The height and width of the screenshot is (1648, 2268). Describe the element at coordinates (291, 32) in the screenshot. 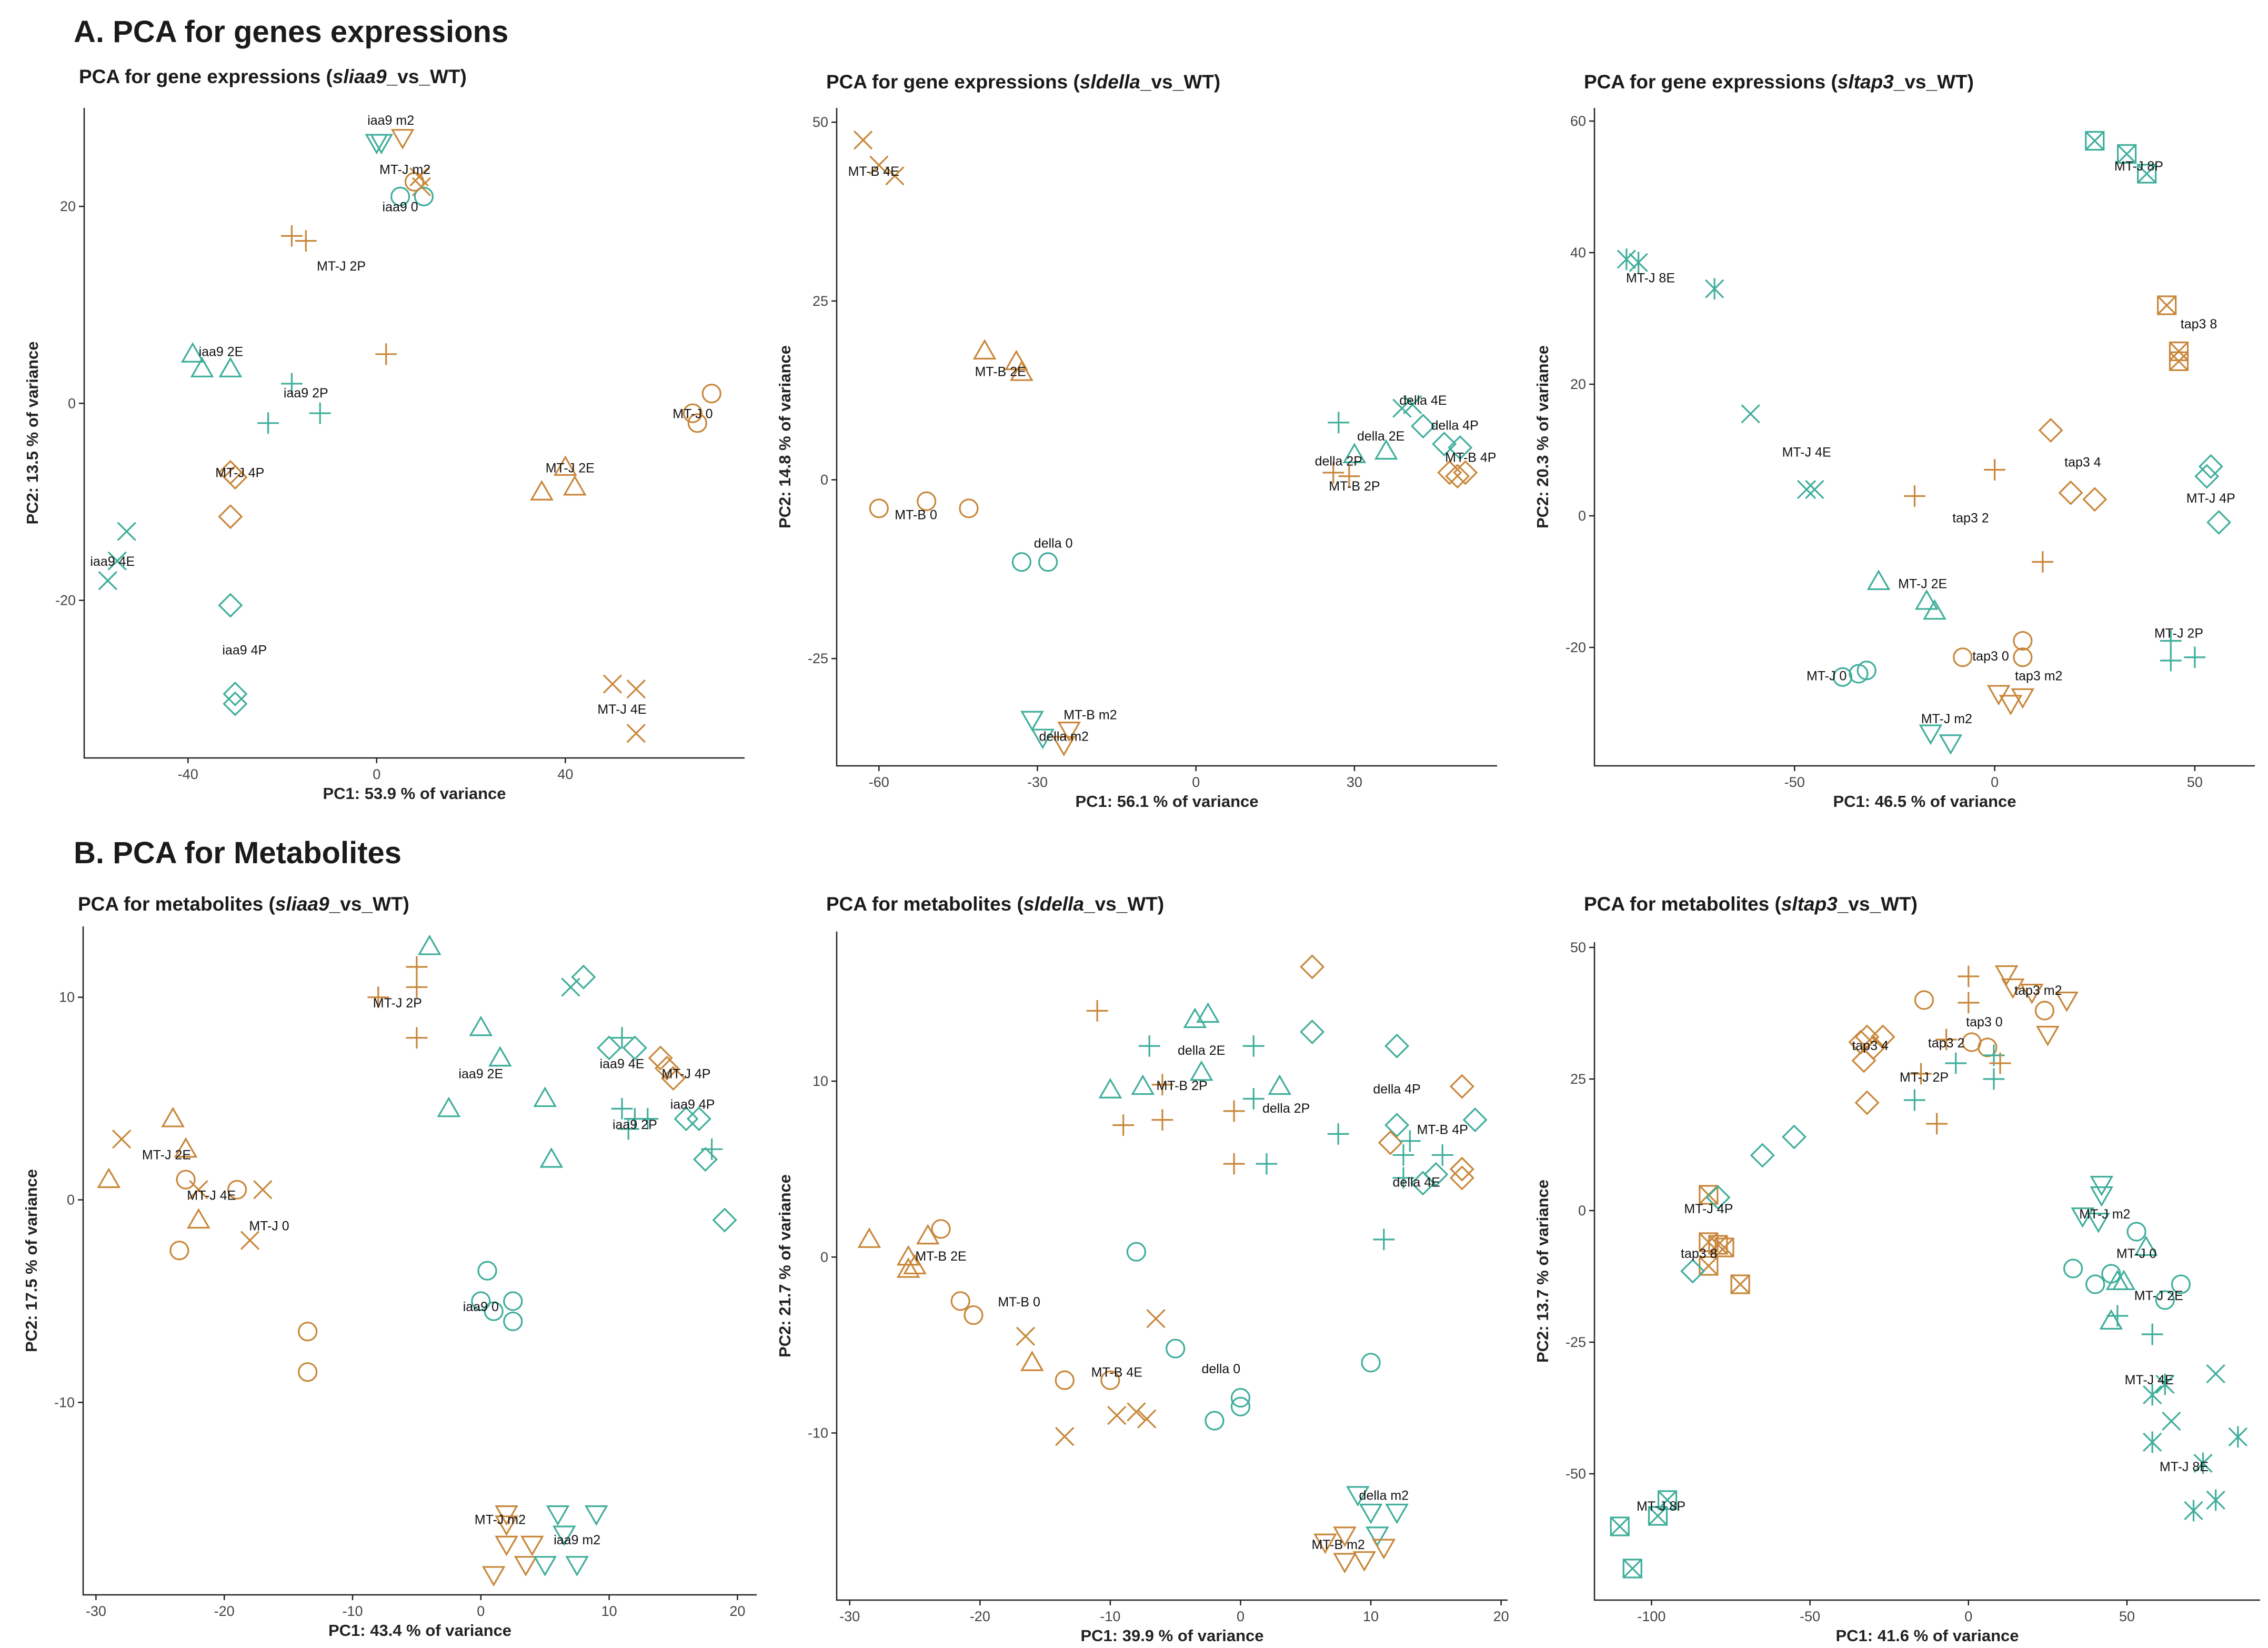

I see `section-a-title: A. PCA for genes expressions` at that location.